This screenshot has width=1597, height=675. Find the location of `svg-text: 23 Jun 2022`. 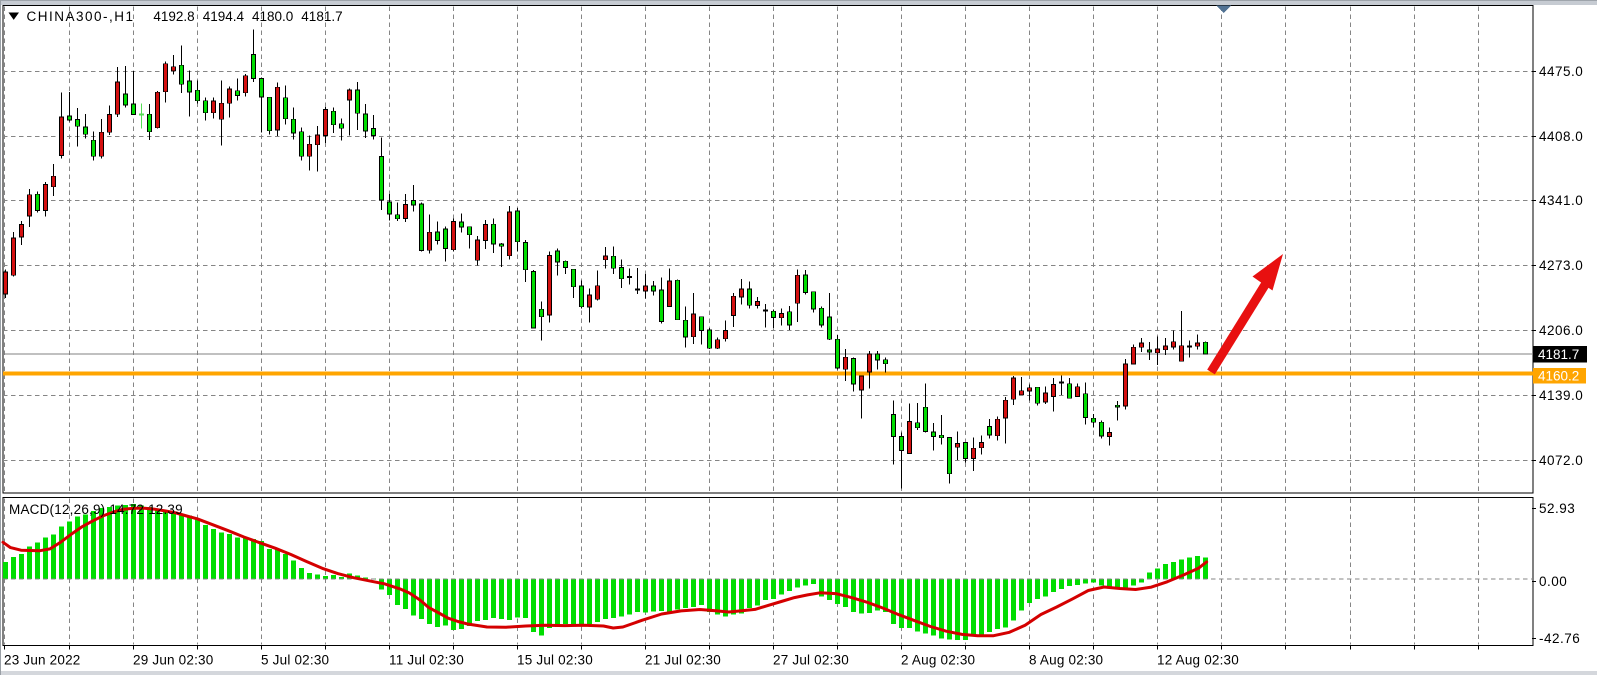

svg-text: 23 Jun 2022 is located at coordinates (42, 660).